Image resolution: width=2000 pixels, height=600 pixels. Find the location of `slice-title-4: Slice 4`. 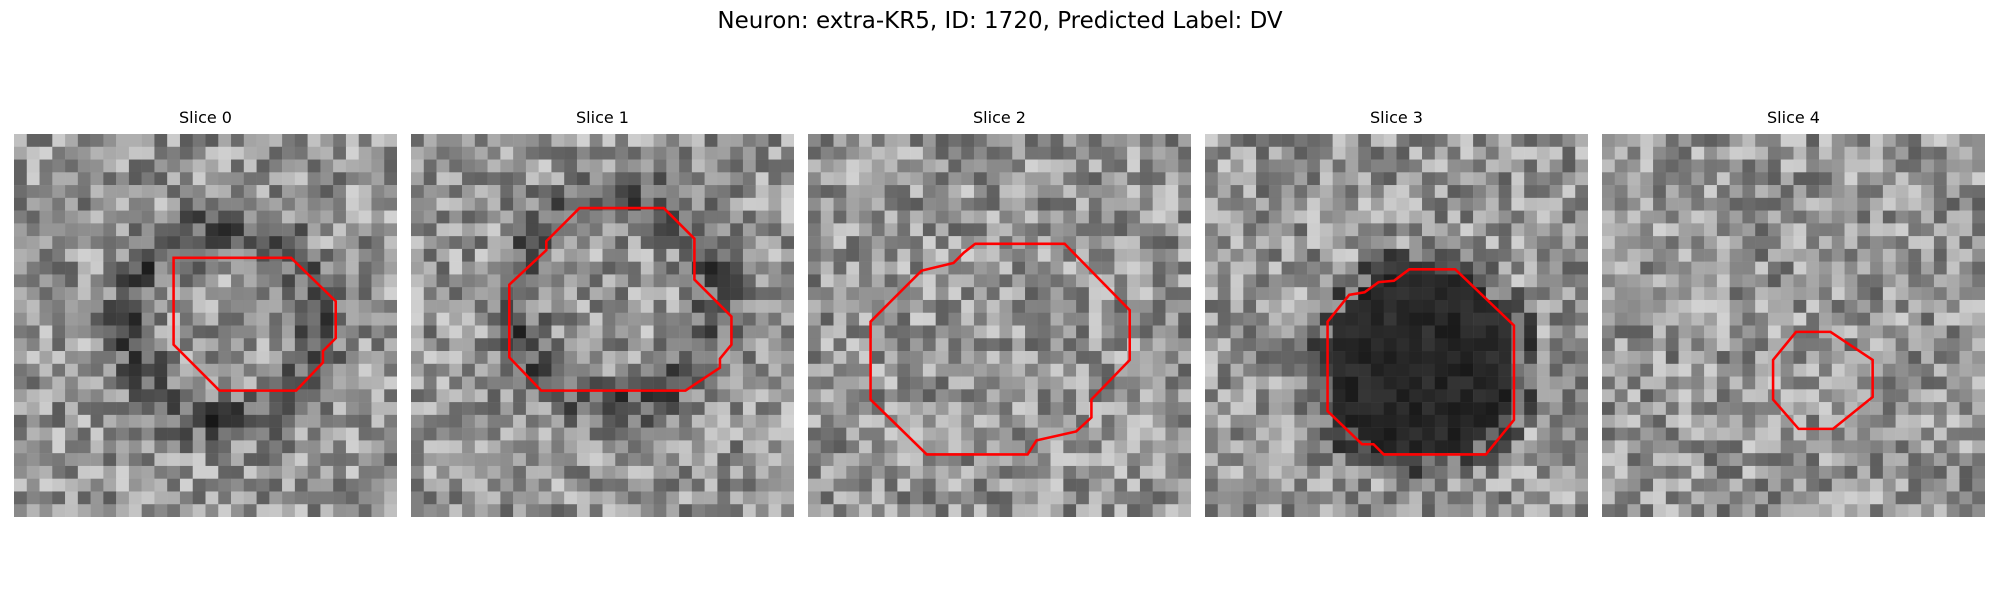

slice-title-4: Slice 4 is located at coordinates (1793, 117).